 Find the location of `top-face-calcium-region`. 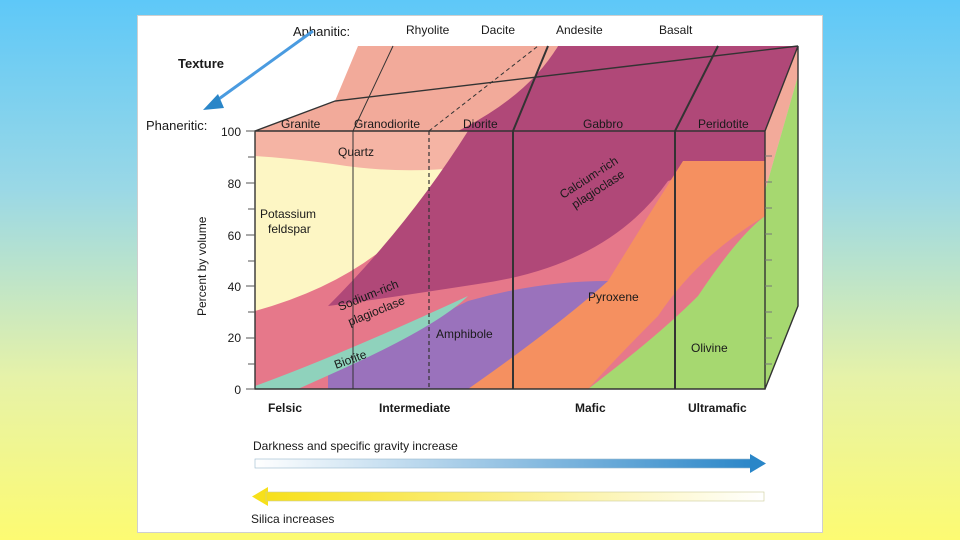

top-face-calcium-region is located at coordinates (628, 88).